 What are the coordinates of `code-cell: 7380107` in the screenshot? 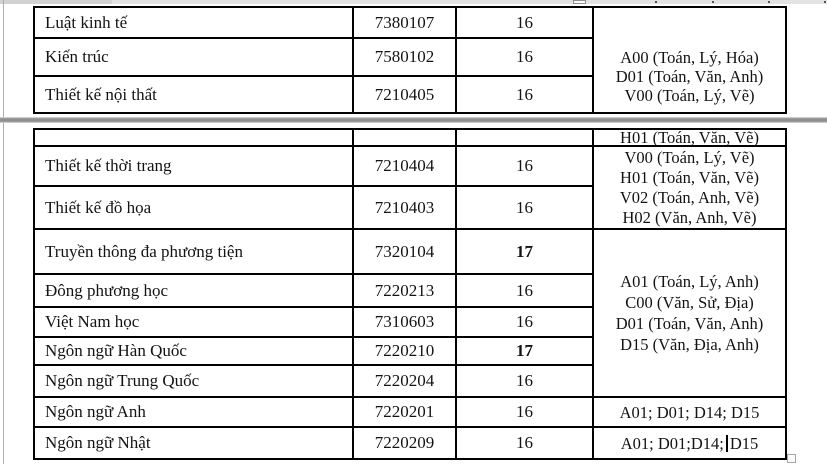 It's located at (404, 22).